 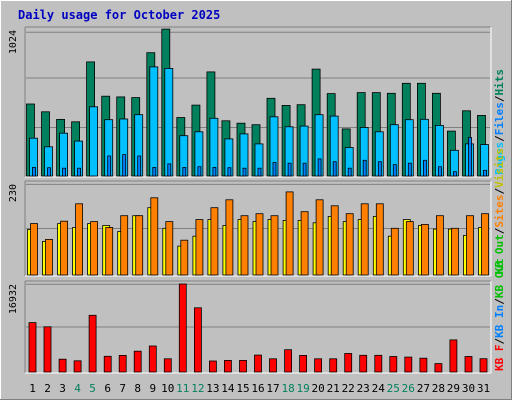 I want to click on bar-files, so click(x=93, y=141).